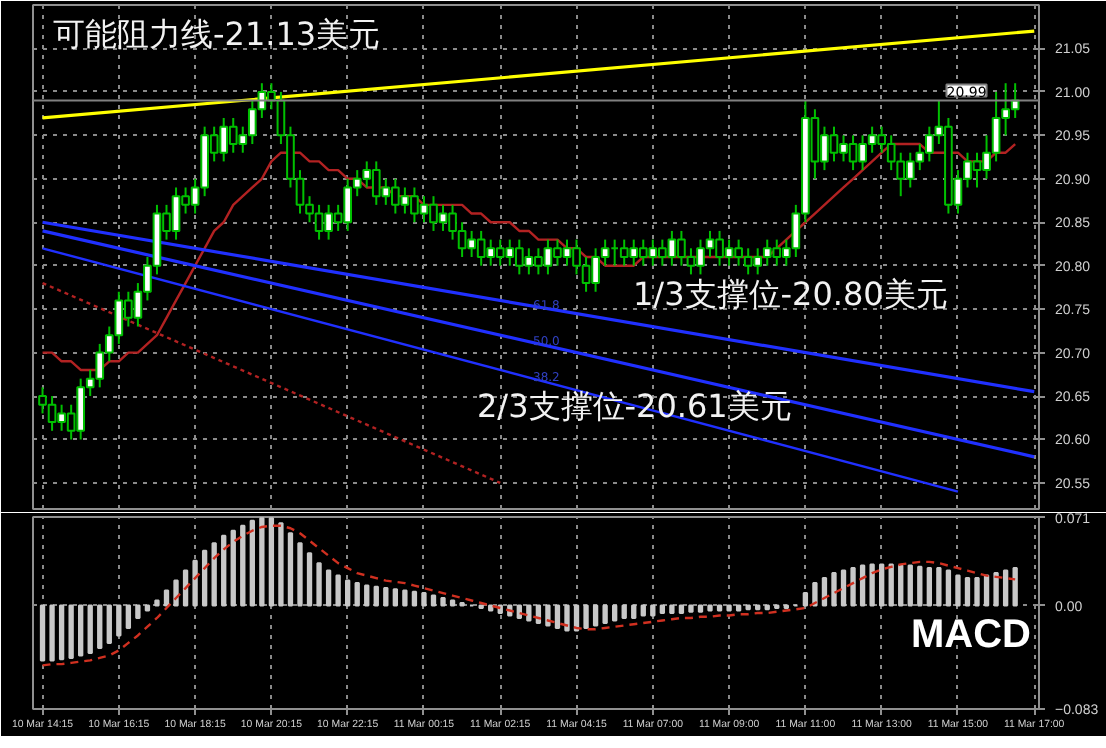 The height and width of the screenshot is (748, 1106). I want to click on series-label: 可能阻力线-21.13美元, so click(217, 34).